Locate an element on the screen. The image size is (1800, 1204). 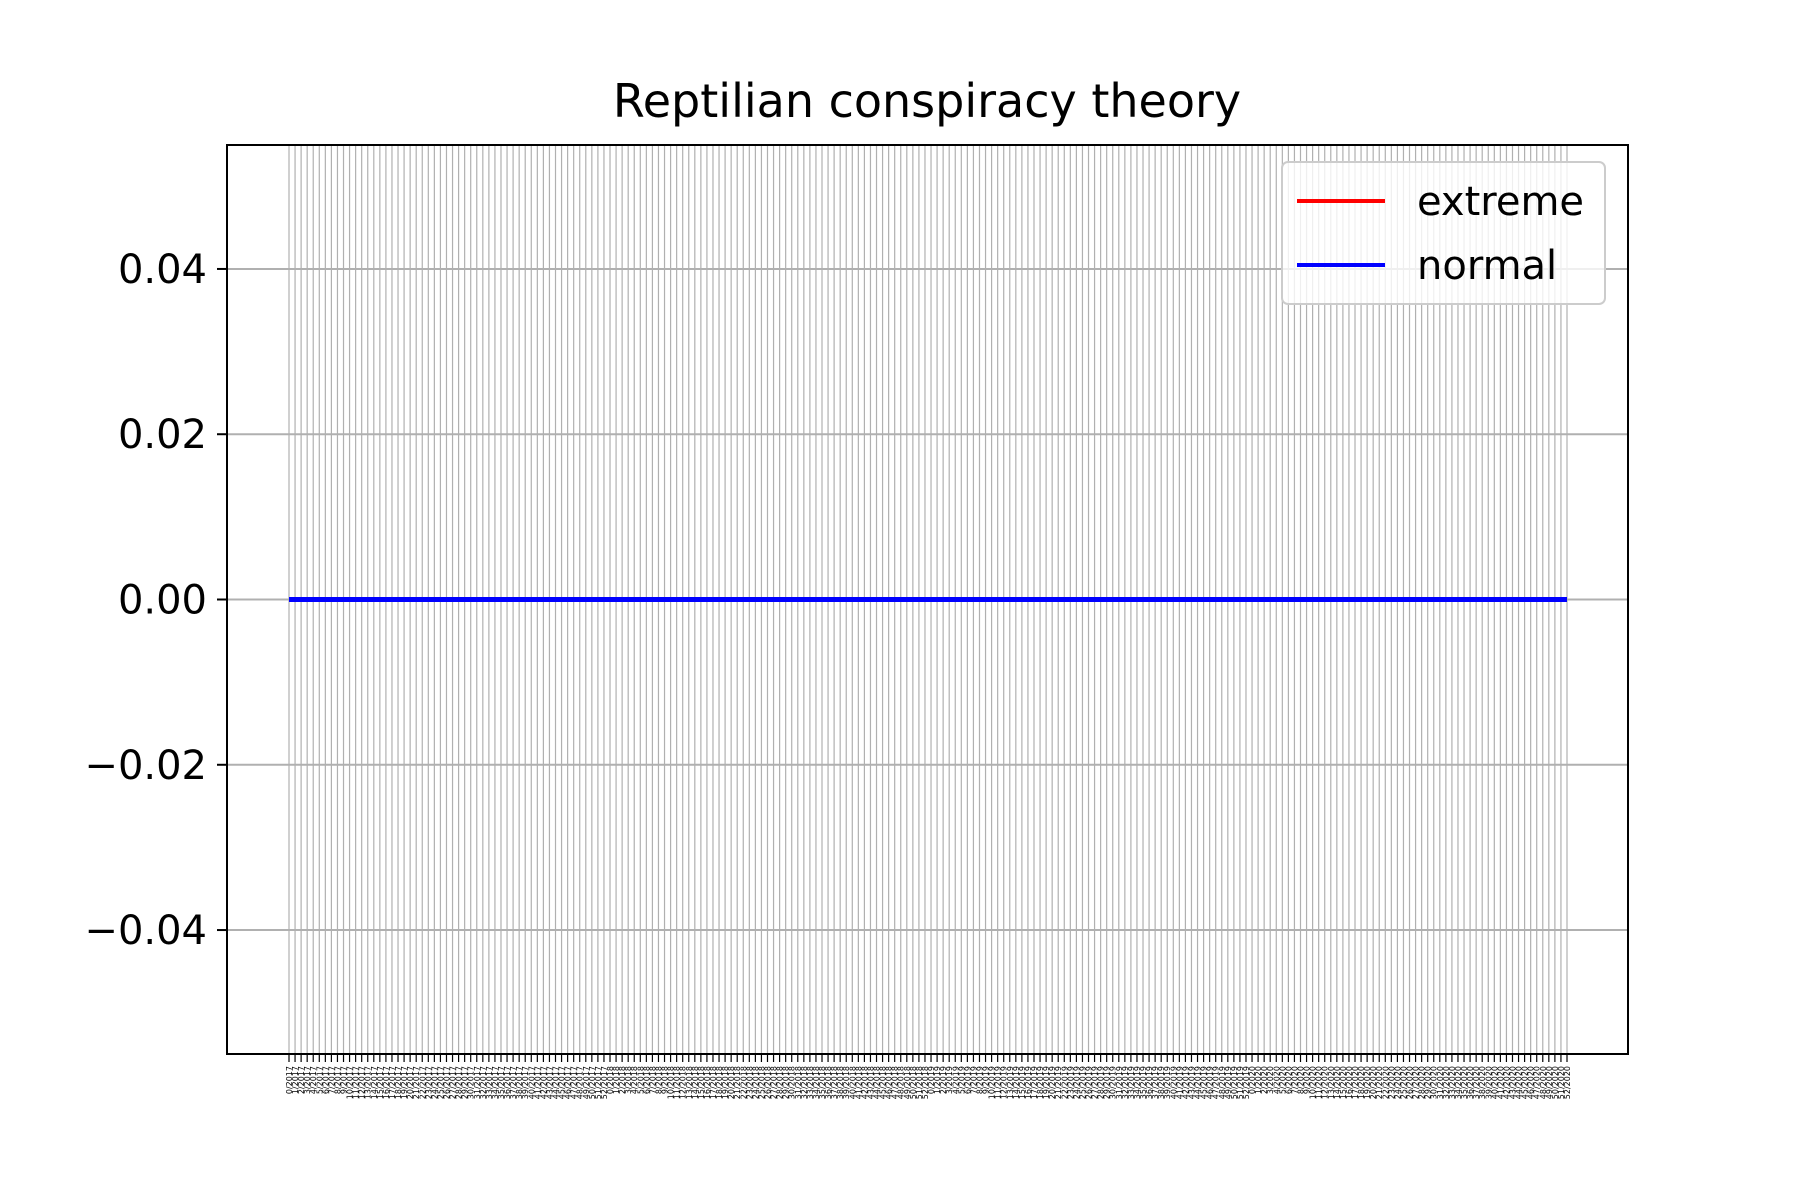
x-tick-label: 17/2017 is located at coordinates (392, 1082).